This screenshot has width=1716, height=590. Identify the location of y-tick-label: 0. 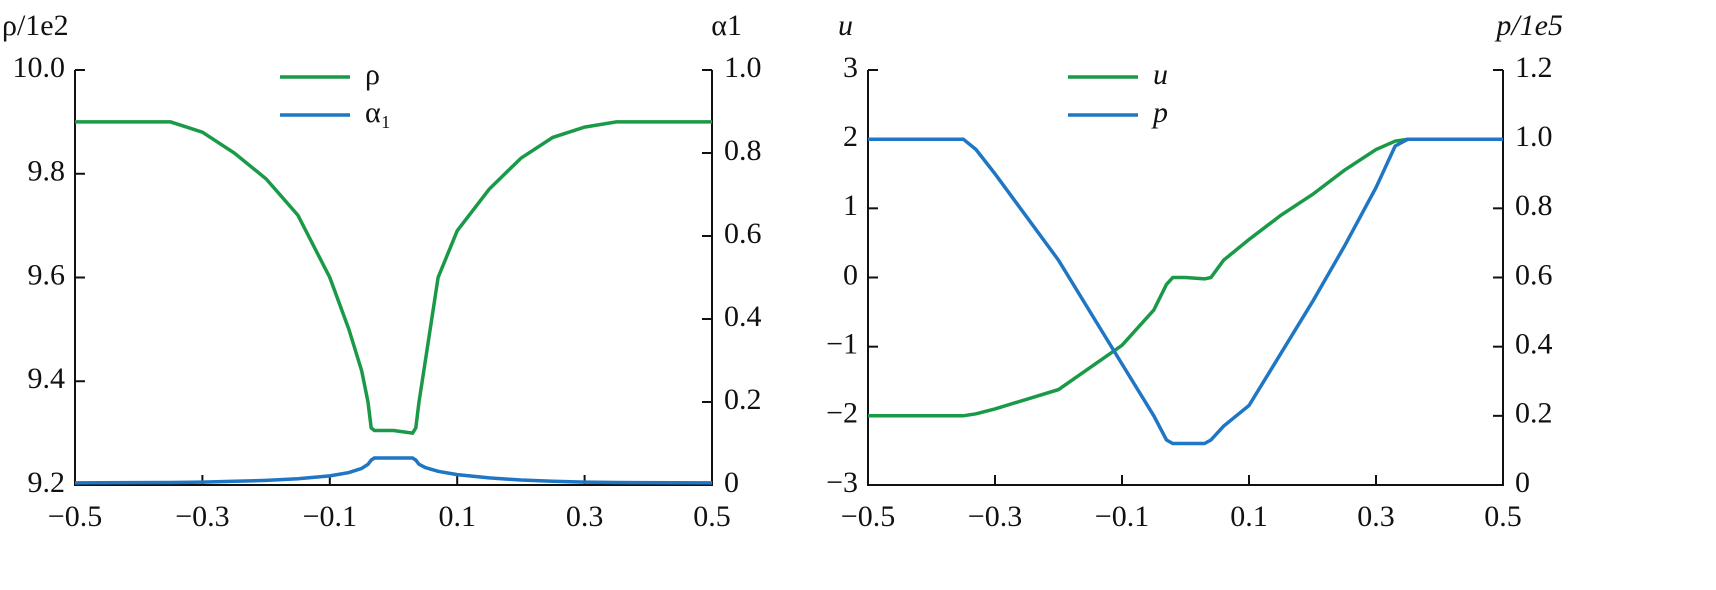
(850, 274).